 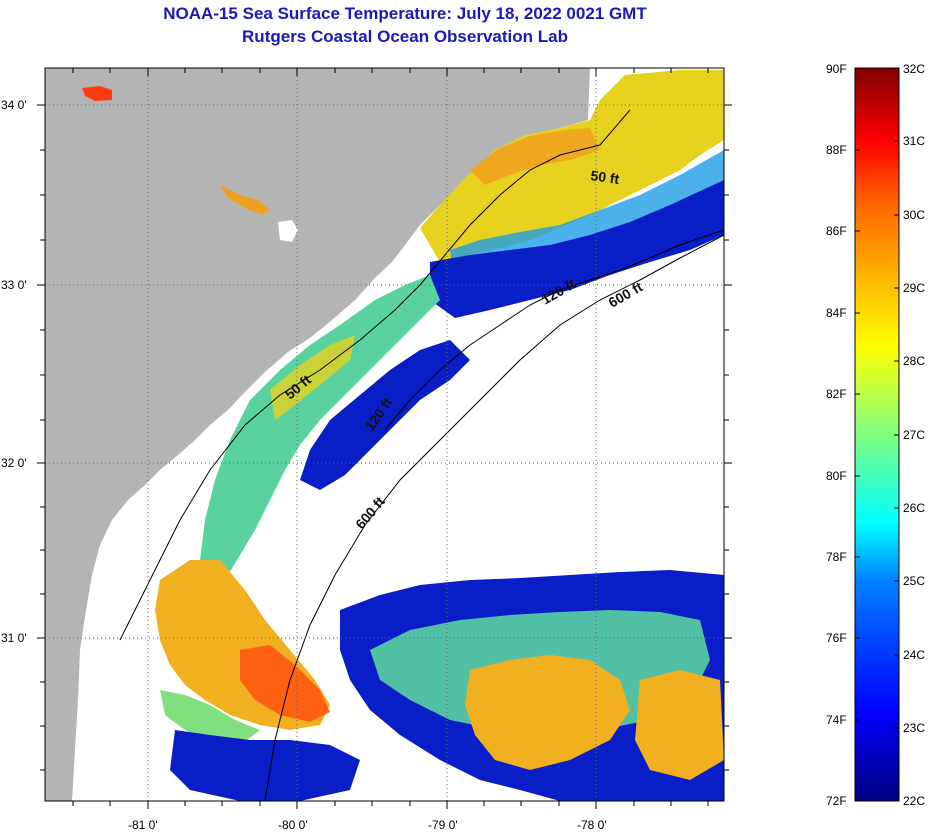 I want to click on lat-label-34: 34 0', so click(x=14, y=105).